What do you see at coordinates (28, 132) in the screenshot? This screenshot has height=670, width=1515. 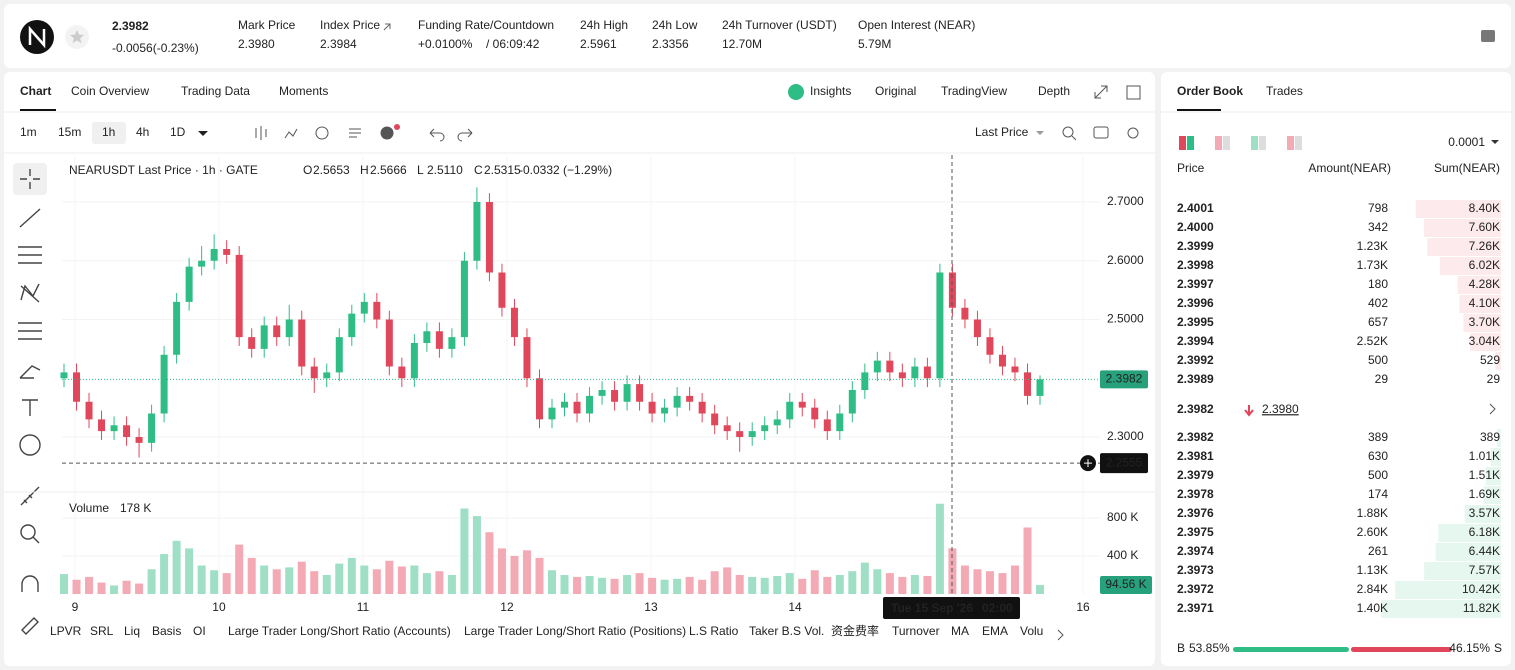 I see `interval: 1m` at bounding box center [28, 132].